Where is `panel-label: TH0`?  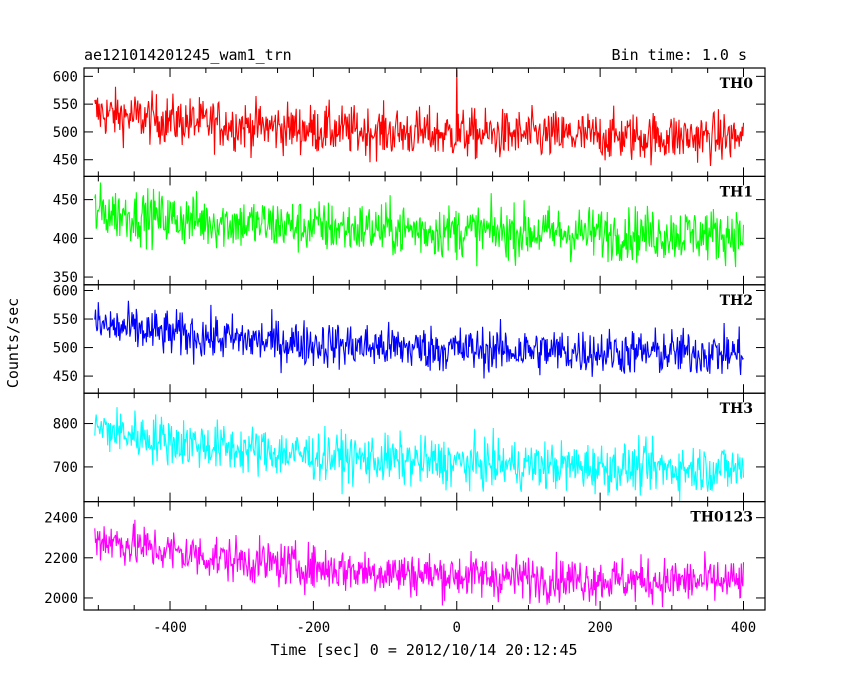 panel-label: TH0 is located at coordinates (737, 84).